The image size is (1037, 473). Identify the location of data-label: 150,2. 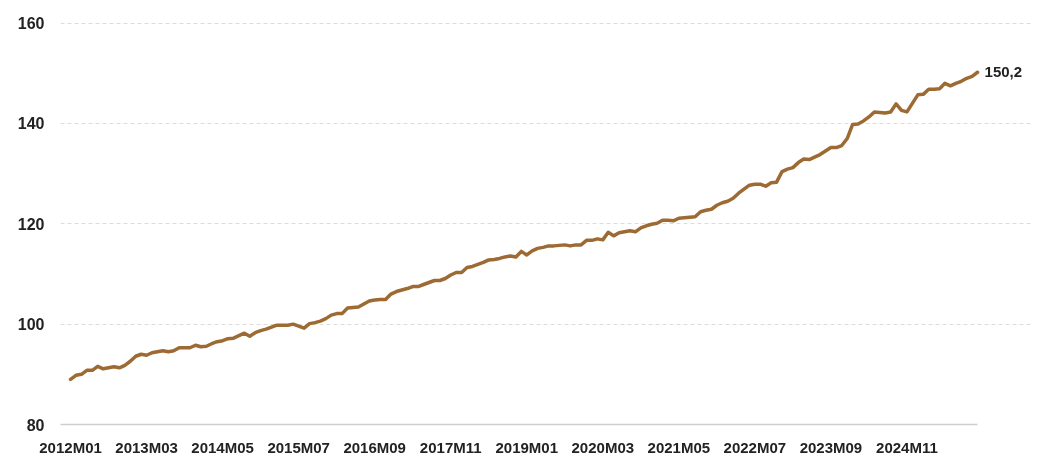
(1003, 72).